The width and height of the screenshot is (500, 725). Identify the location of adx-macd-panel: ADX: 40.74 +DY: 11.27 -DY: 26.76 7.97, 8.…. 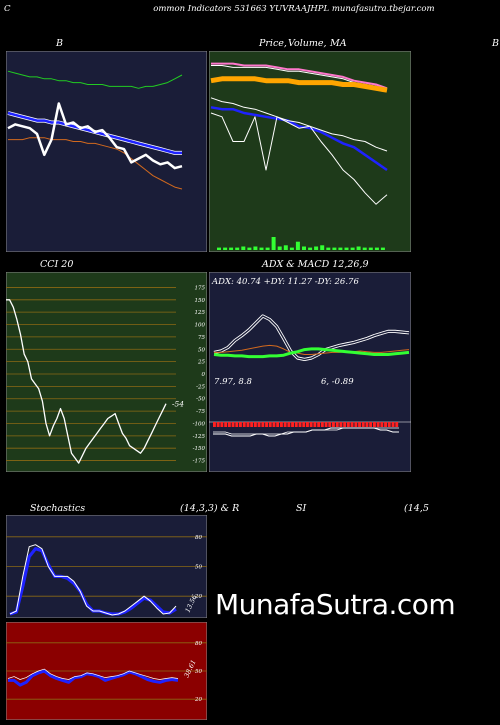
(310, 372).